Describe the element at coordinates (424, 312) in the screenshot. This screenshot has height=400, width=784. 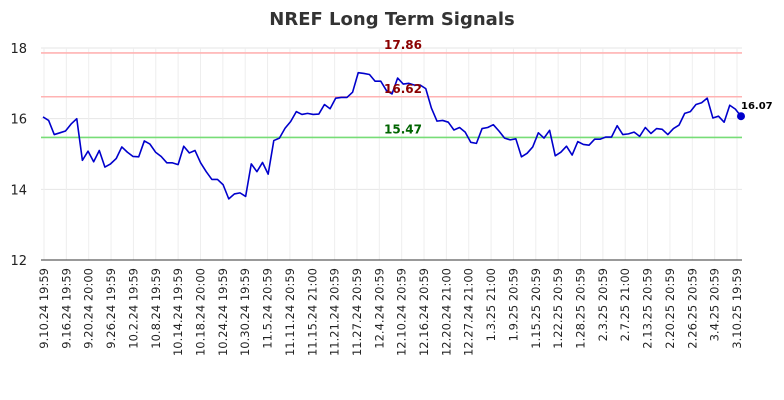
I see `x-tick-label: 12.16.24 20:59` at that location.